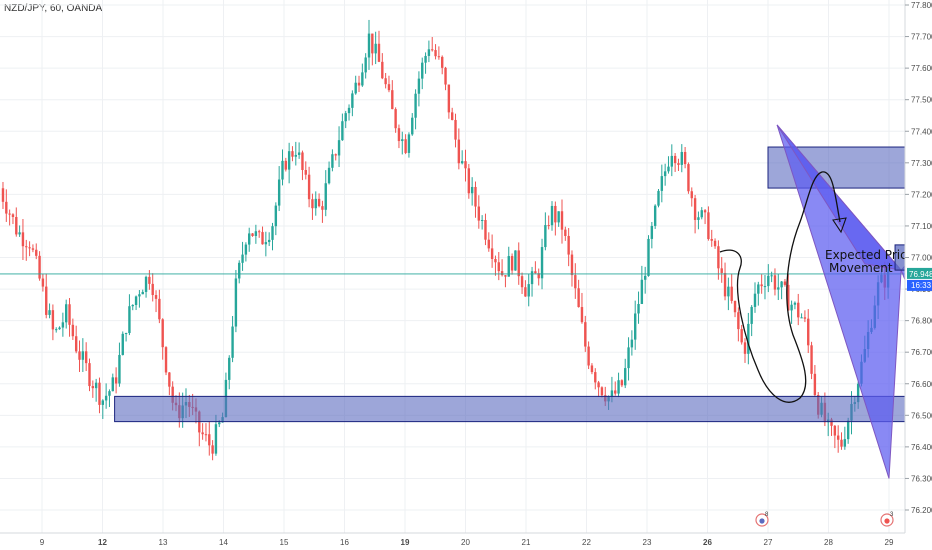 This screenshot has width=932, height=550. I want to click on price-tick-label: 77.500, so click(921, 100).